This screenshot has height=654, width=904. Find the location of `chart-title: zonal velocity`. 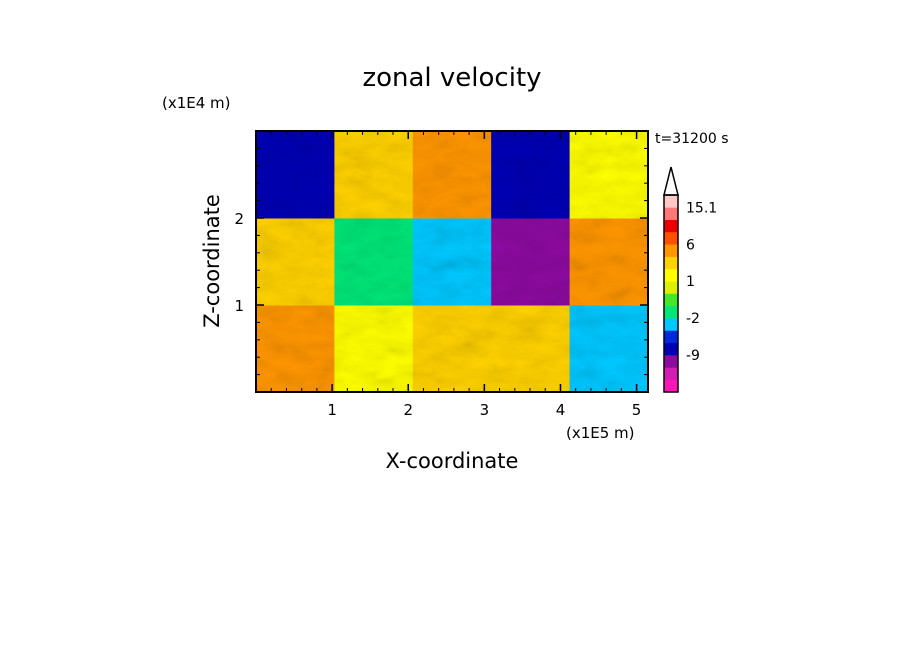

chart-title: zonal velocity is located at coordinates (451, 78).